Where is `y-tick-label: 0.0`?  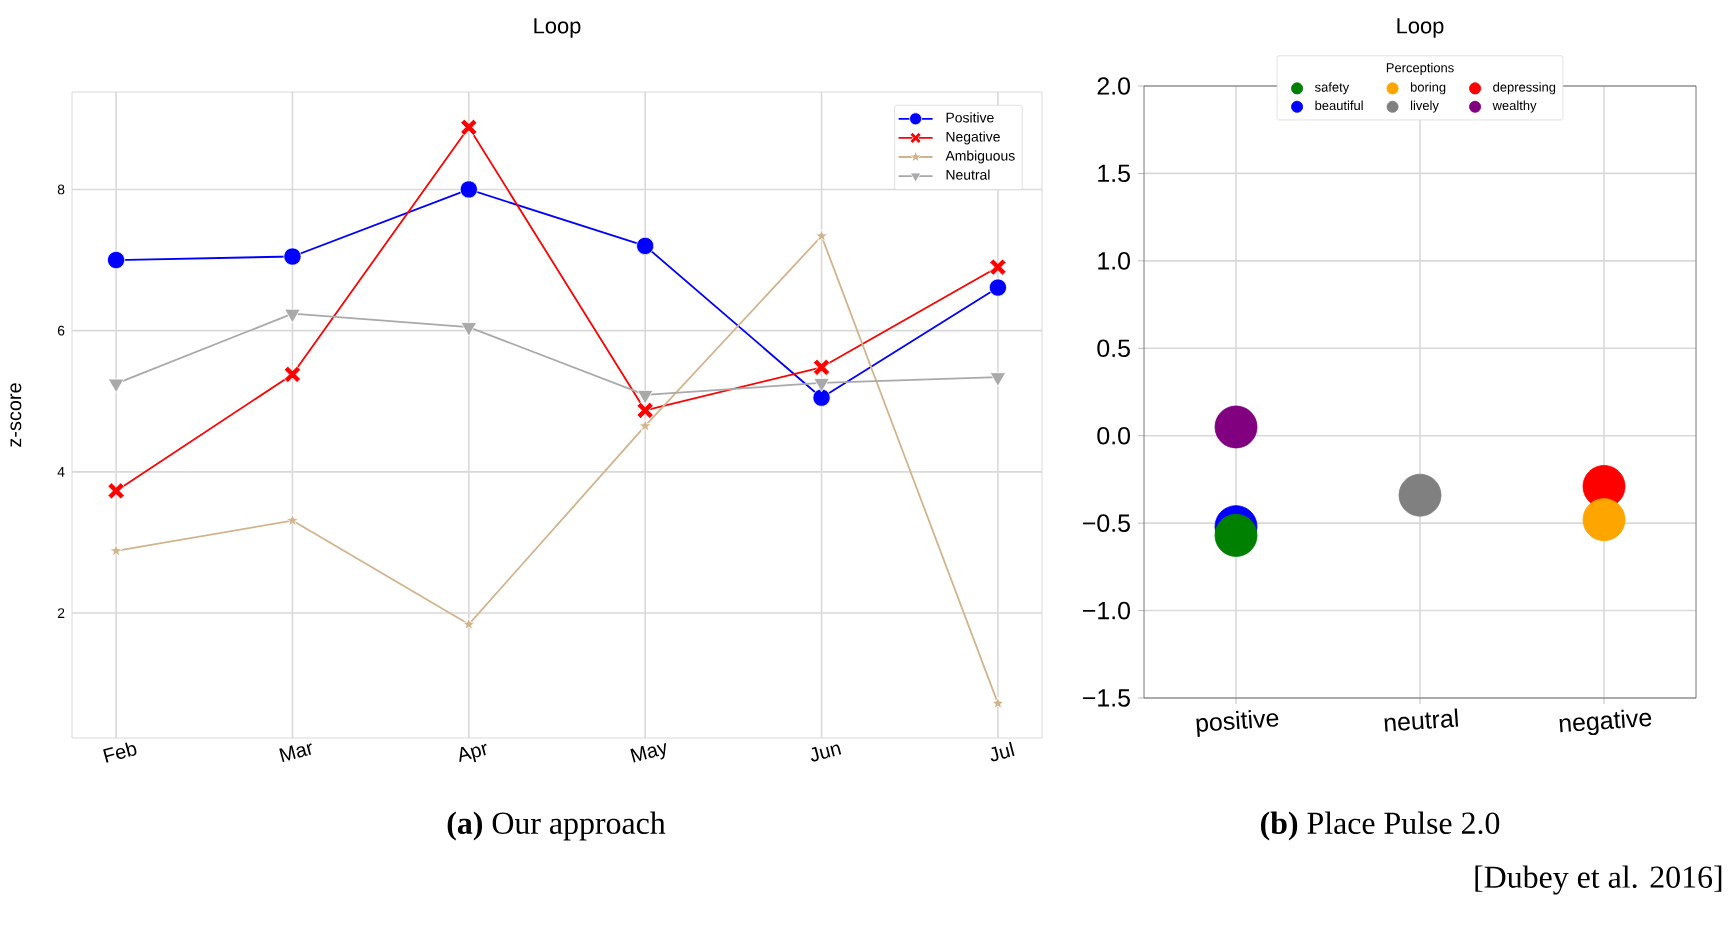 y-tick-label: 0.0 is located at coordinates (1113, 435).